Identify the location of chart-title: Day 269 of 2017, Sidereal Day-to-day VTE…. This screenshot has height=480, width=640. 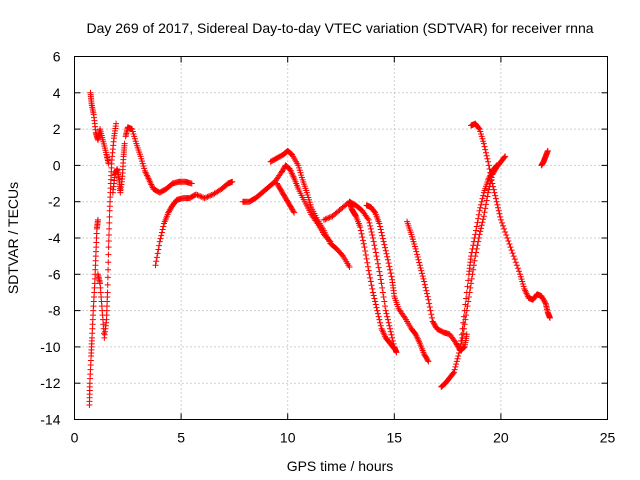
(339, 28).